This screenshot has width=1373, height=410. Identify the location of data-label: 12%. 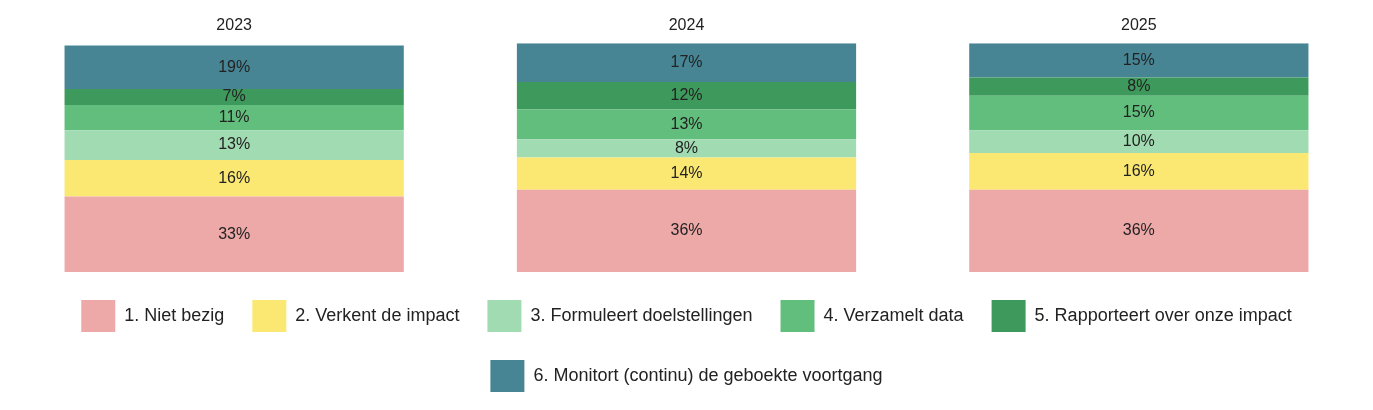
(686, 95).